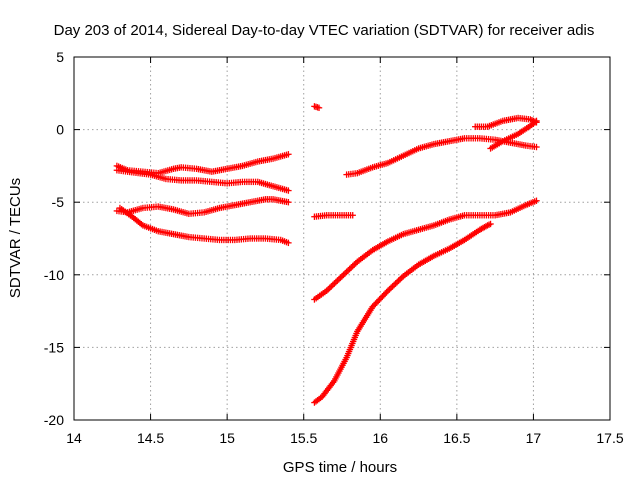  Describe the element at coordinates (15, 238) in the screenshot. I see `y-axis-label: SDTVAR / TECUs` at that location.